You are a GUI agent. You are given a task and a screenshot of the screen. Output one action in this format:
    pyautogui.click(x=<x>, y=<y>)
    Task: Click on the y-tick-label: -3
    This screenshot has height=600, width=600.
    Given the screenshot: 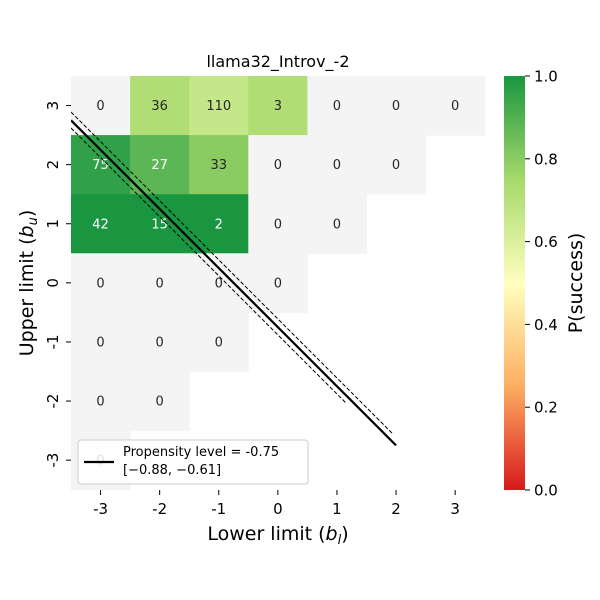 What is the action you would take?
    pyautogui.click(x=53, y=460)
    